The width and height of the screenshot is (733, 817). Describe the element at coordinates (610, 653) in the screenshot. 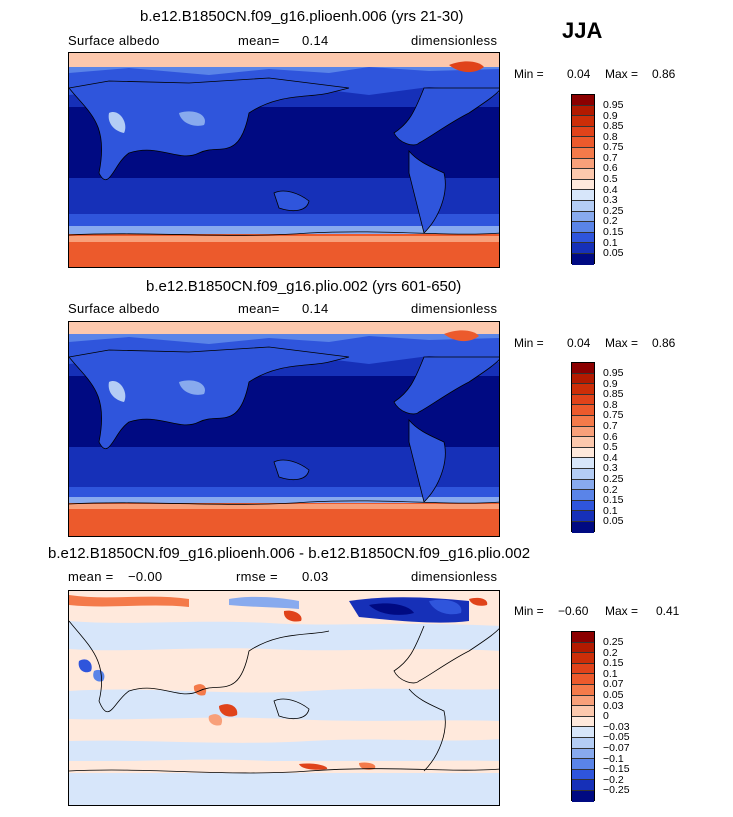

I see `panel3-colorbar-tick: 0.2` at that location.